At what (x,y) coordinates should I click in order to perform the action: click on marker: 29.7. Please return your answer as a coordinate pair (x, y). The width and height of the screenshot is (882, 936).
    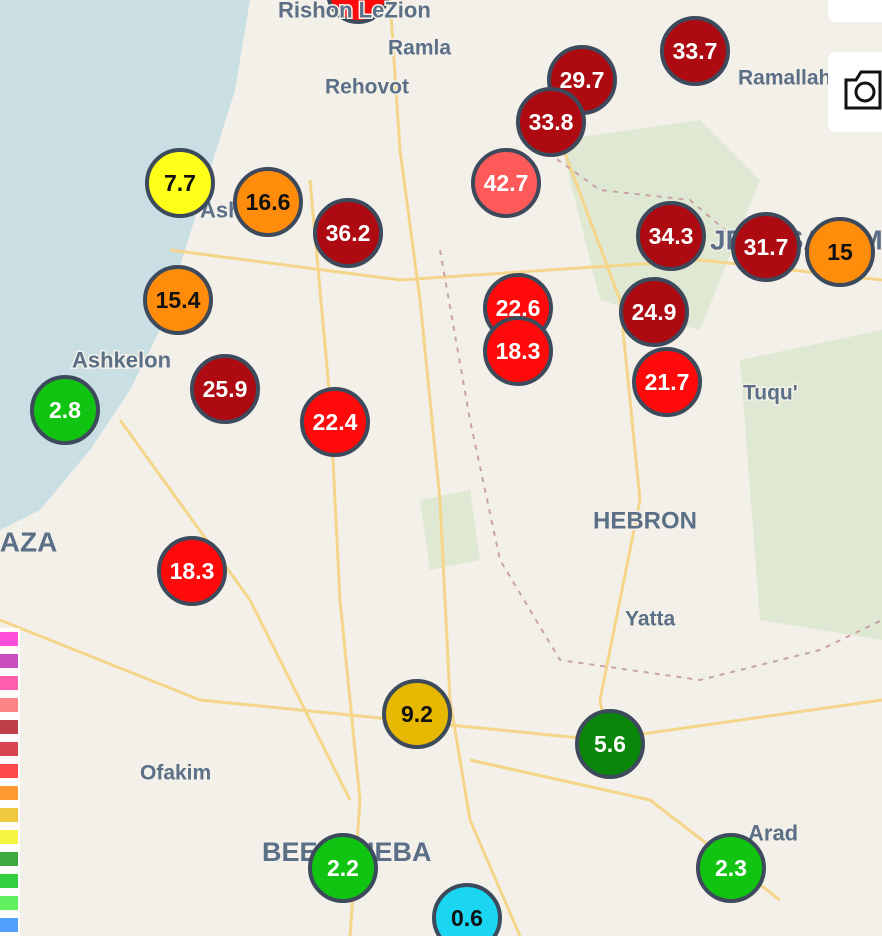
    Looking at the image, I should click on (582, 80).